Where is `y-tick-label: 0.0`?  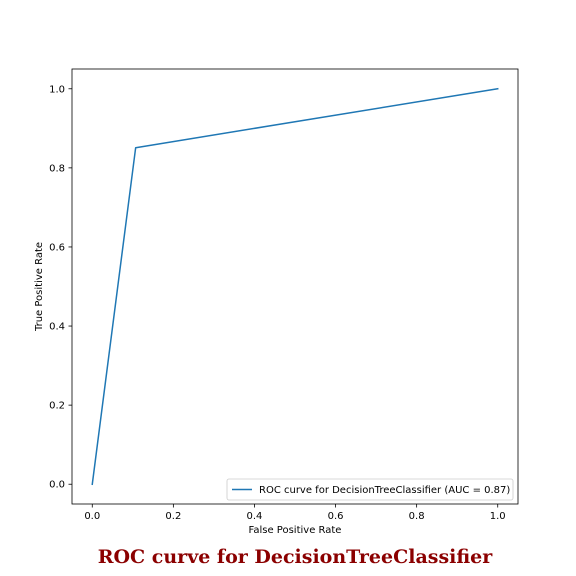 y-tick-label: 0.0 is located at coordinates (57, 485).